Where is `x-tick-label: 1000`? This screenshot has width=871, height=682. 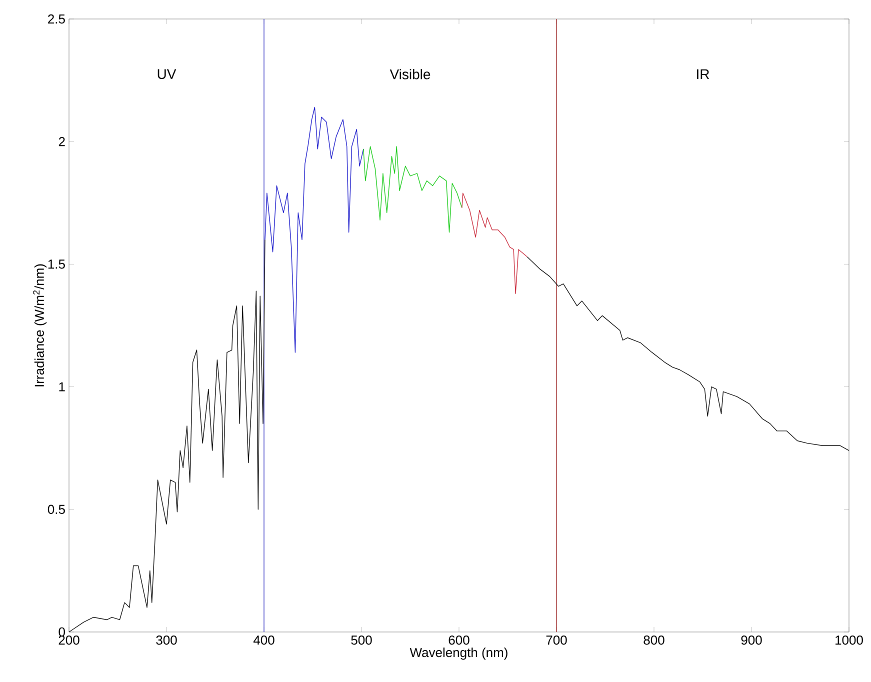
x-tick-label: 1000 is located at coordinates (849, 640).